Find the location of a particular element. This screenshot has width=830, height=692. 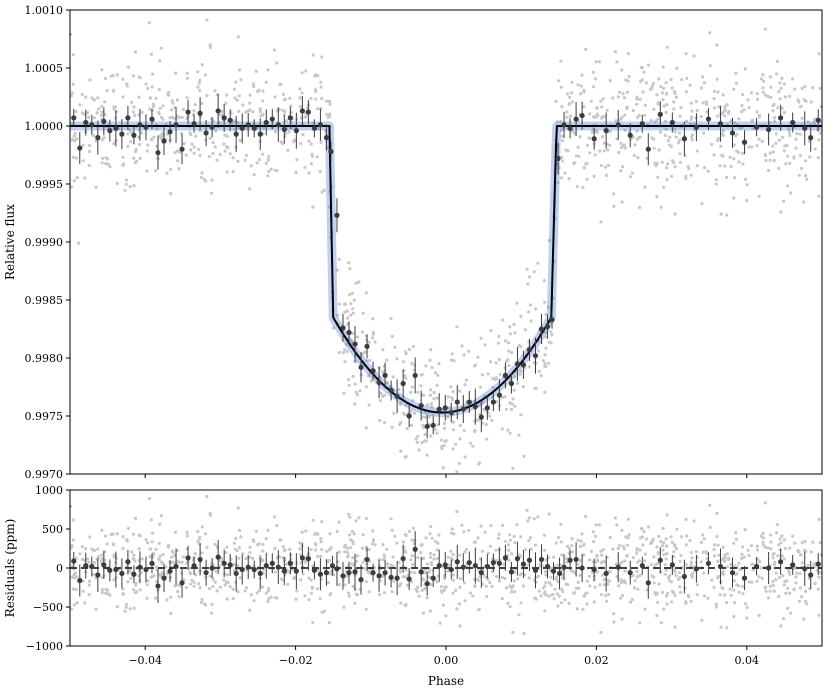

flux-axis-label: Relative flux is located at coordinates (10, 242).